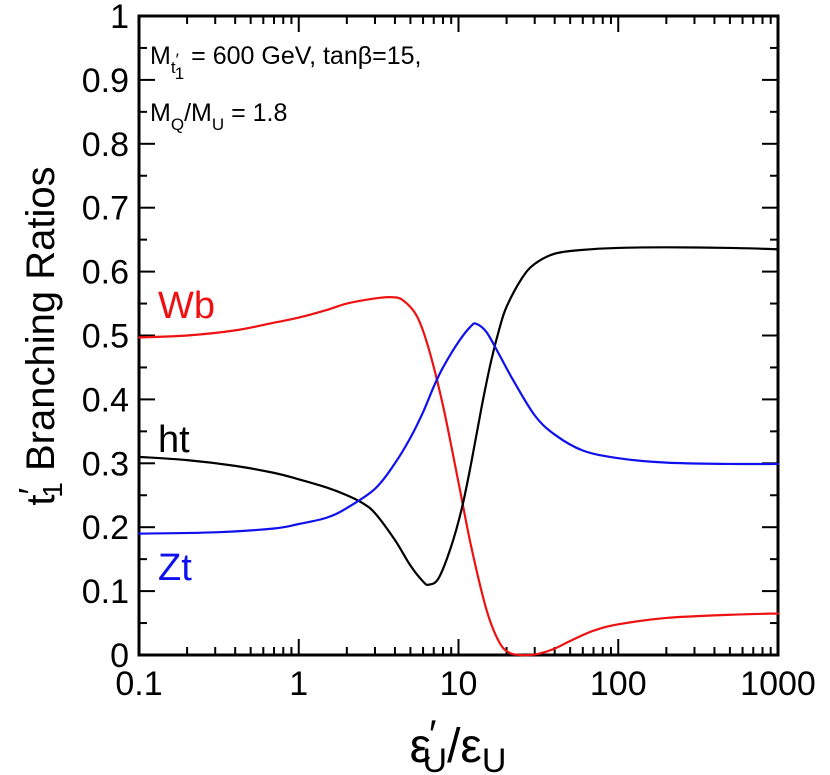  Describe the element at coordinates (420, 746) in the screenshot. I see `x-title-eps1: ε` at that location.